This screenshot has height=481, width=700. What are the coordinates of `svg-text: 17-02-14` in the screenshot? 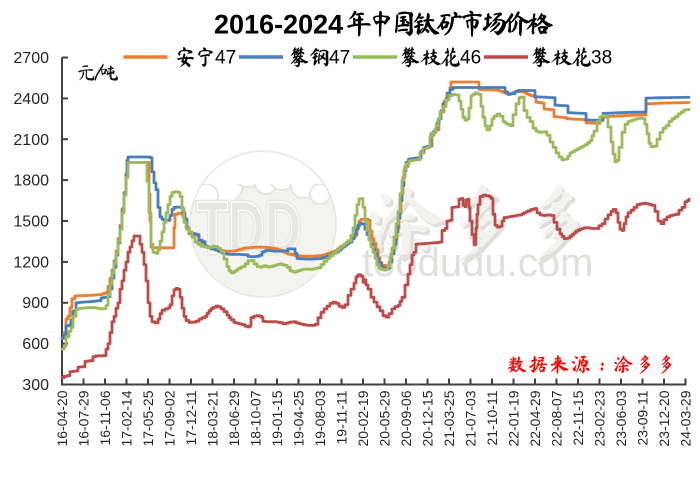 It's located at (127, 418).